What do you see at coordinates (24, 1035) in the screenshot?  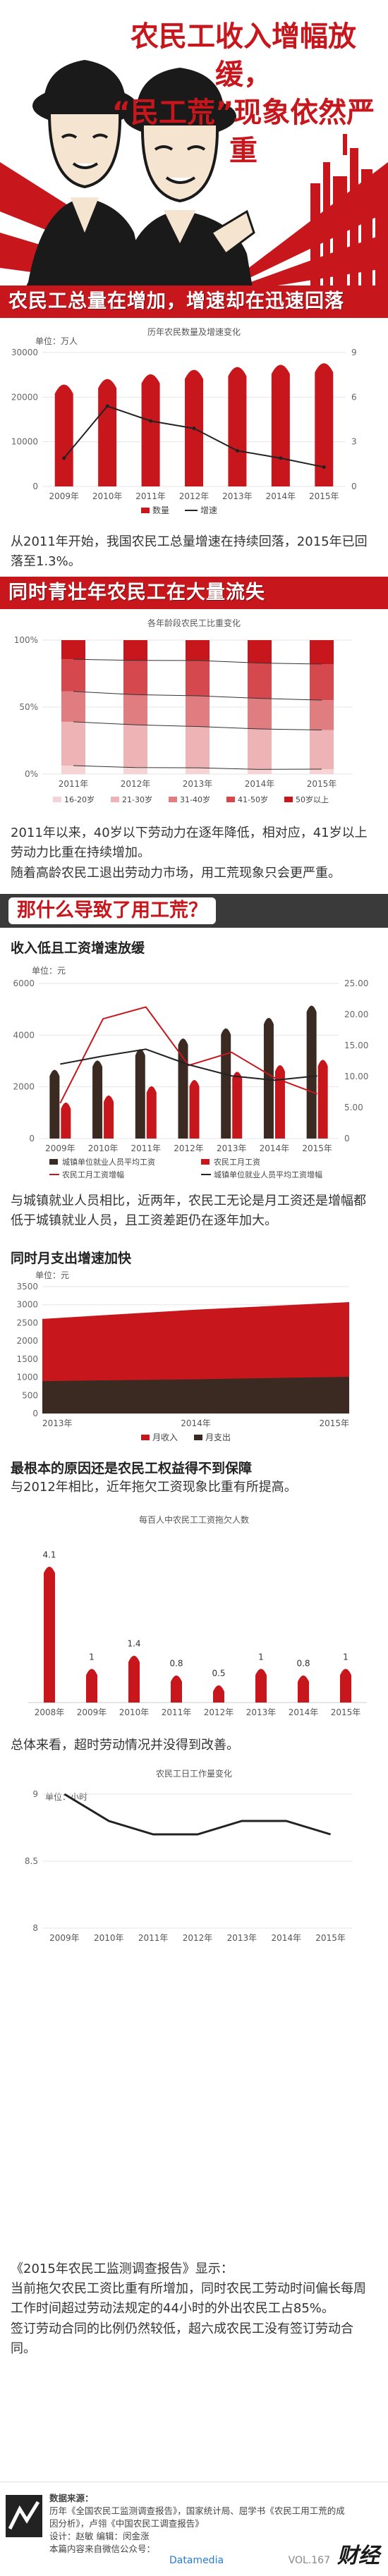 I see `y-tick-label: 4000` at bounding box center [24, 1035].